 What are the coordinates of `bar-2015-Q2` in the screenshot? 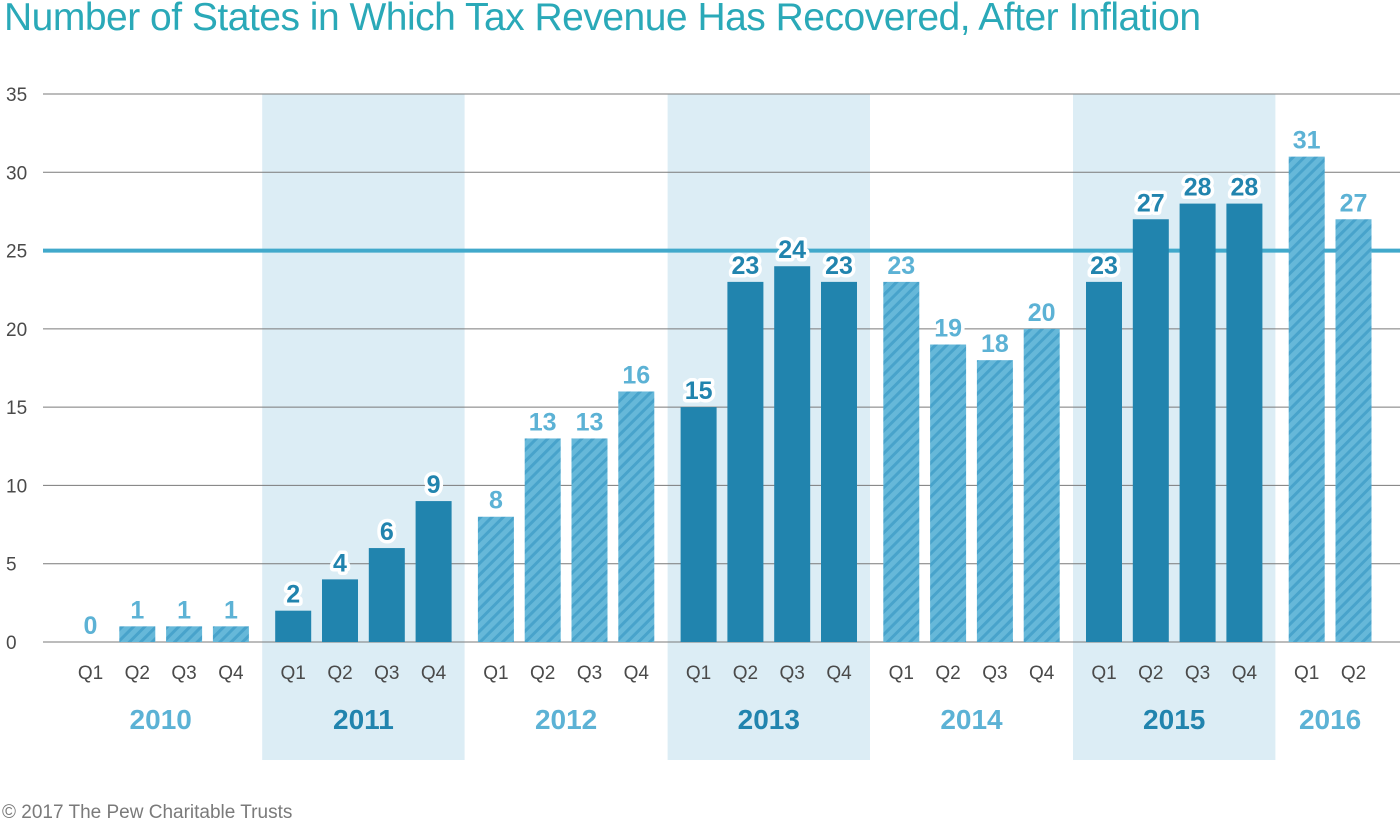 It's located at (1150, 430).